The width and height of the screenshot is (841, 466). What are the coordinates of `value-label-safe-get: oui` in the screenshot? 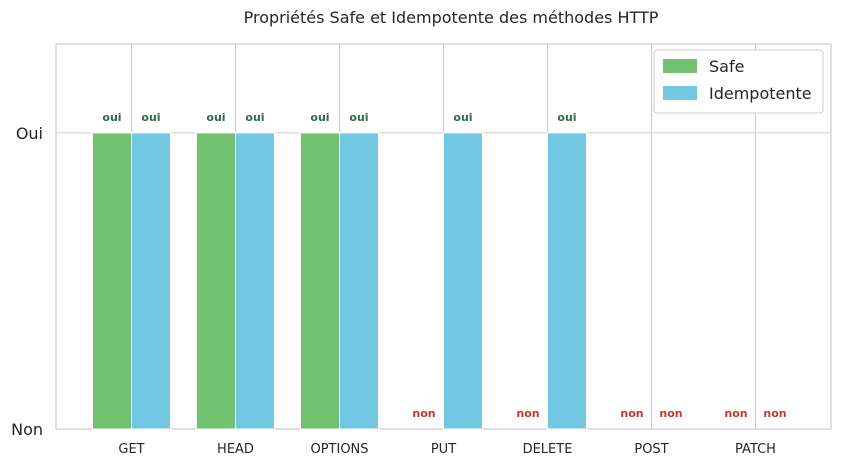 It's located at (111, 117).